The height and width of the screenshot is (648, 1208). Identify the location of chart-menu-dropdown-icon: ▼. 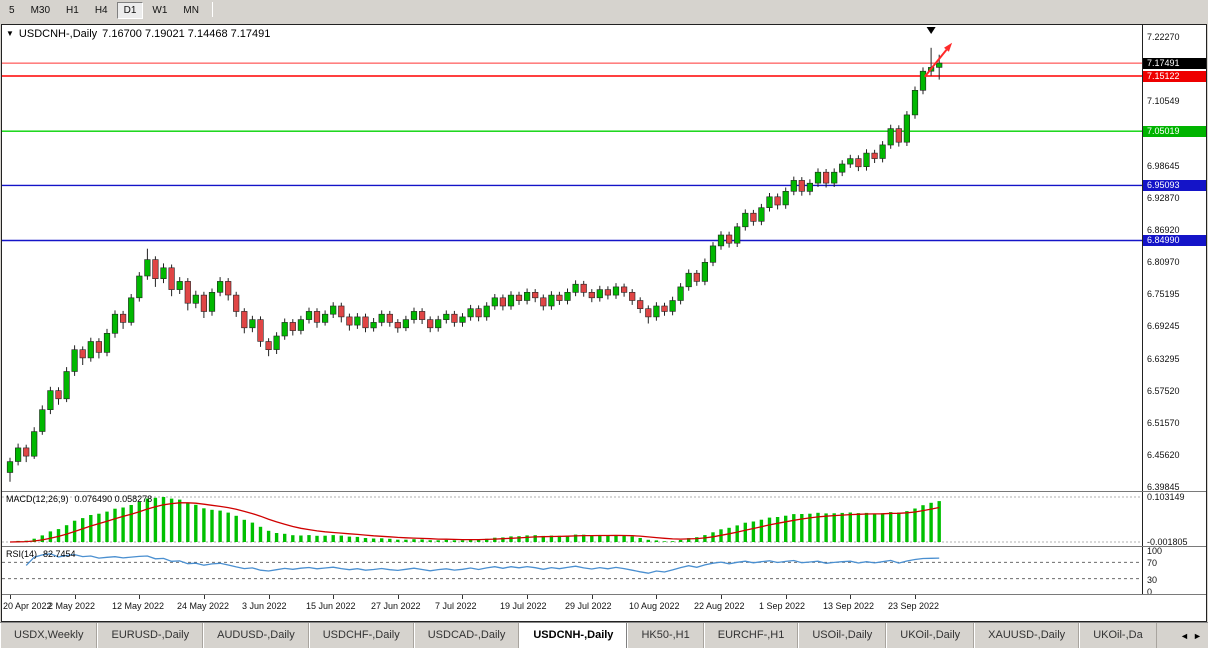
(10, 33).